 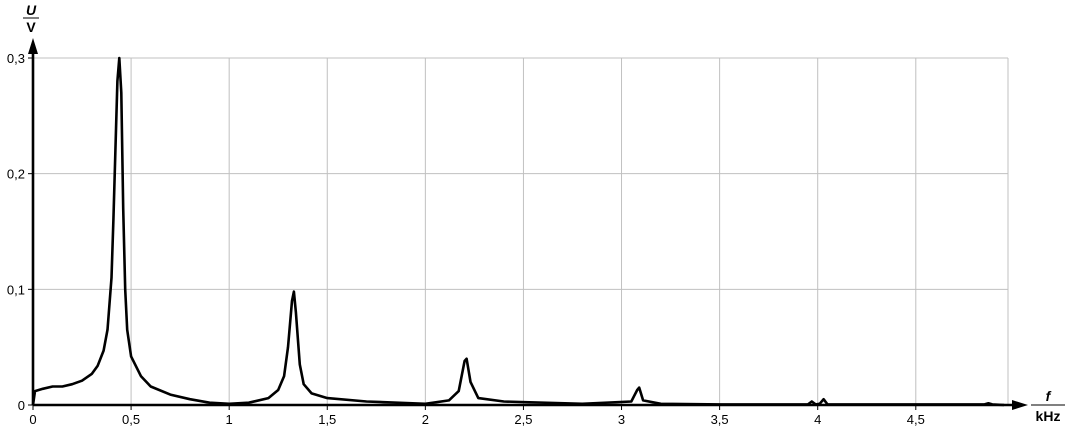 I want to click on x-tick-label: 0,5, so click(x=131, y=419).